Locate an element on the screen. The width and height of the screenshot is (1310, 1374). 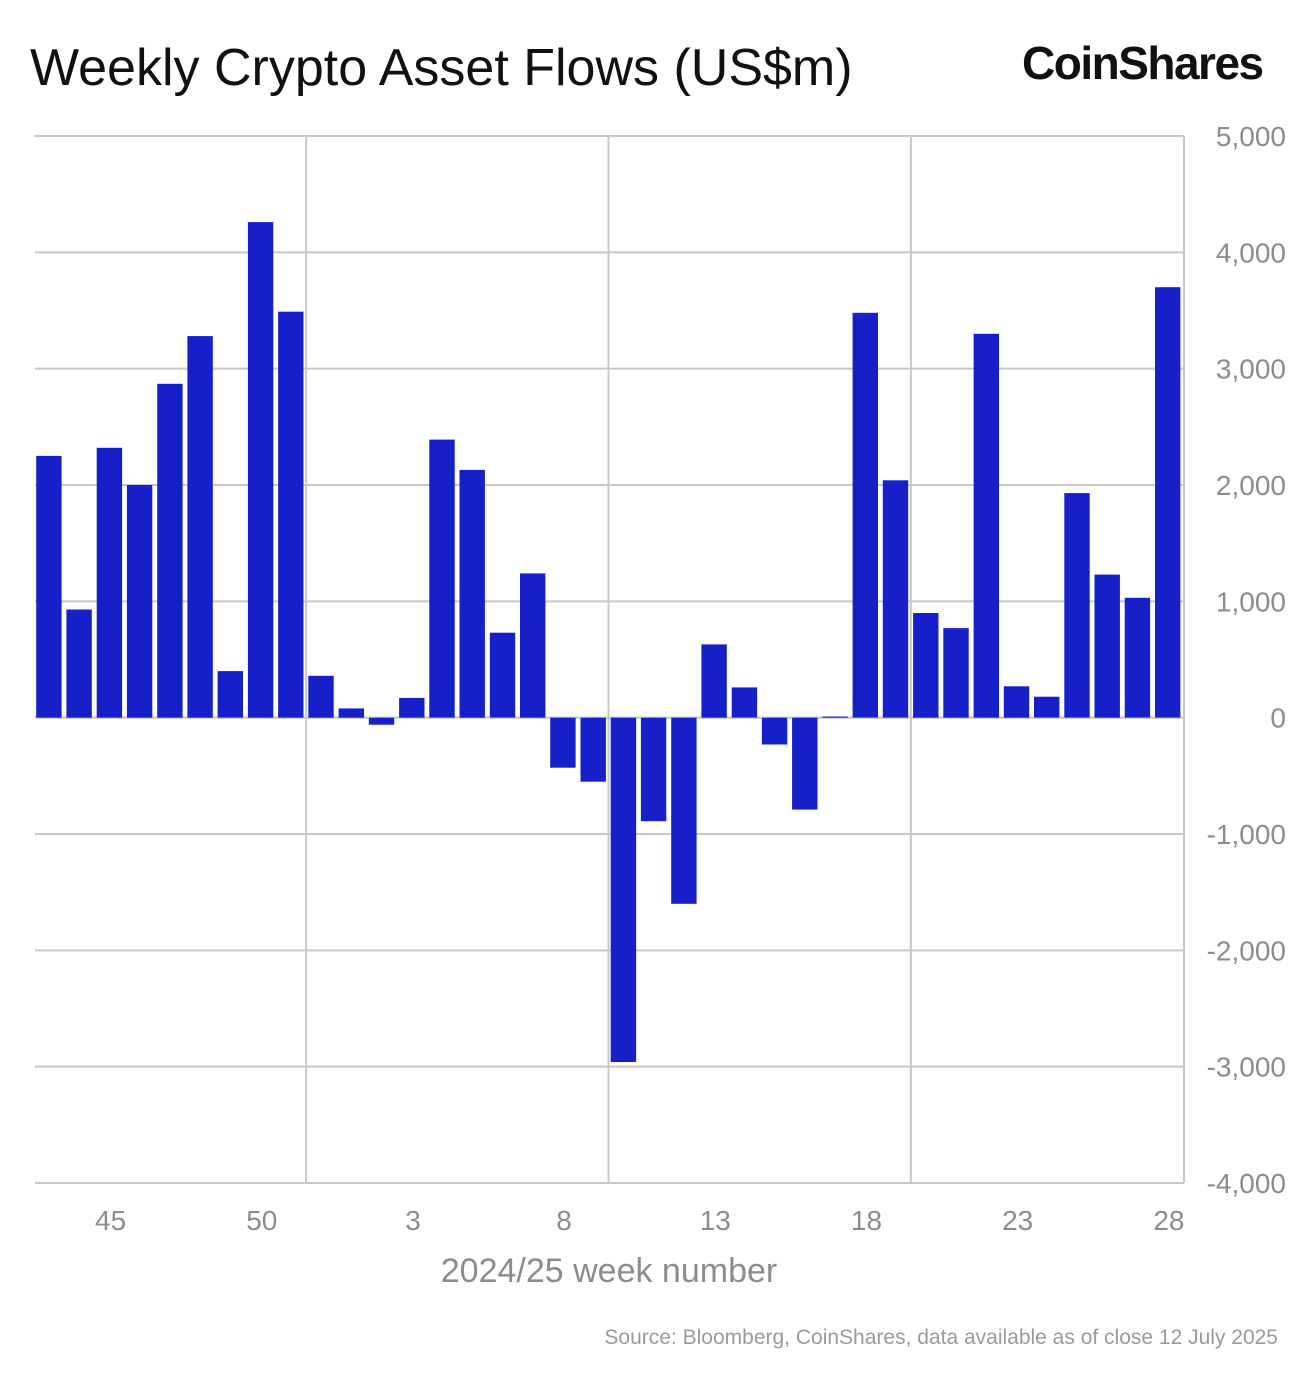
y-tick-label: -2,000 is located at coordinates (1246, 950).